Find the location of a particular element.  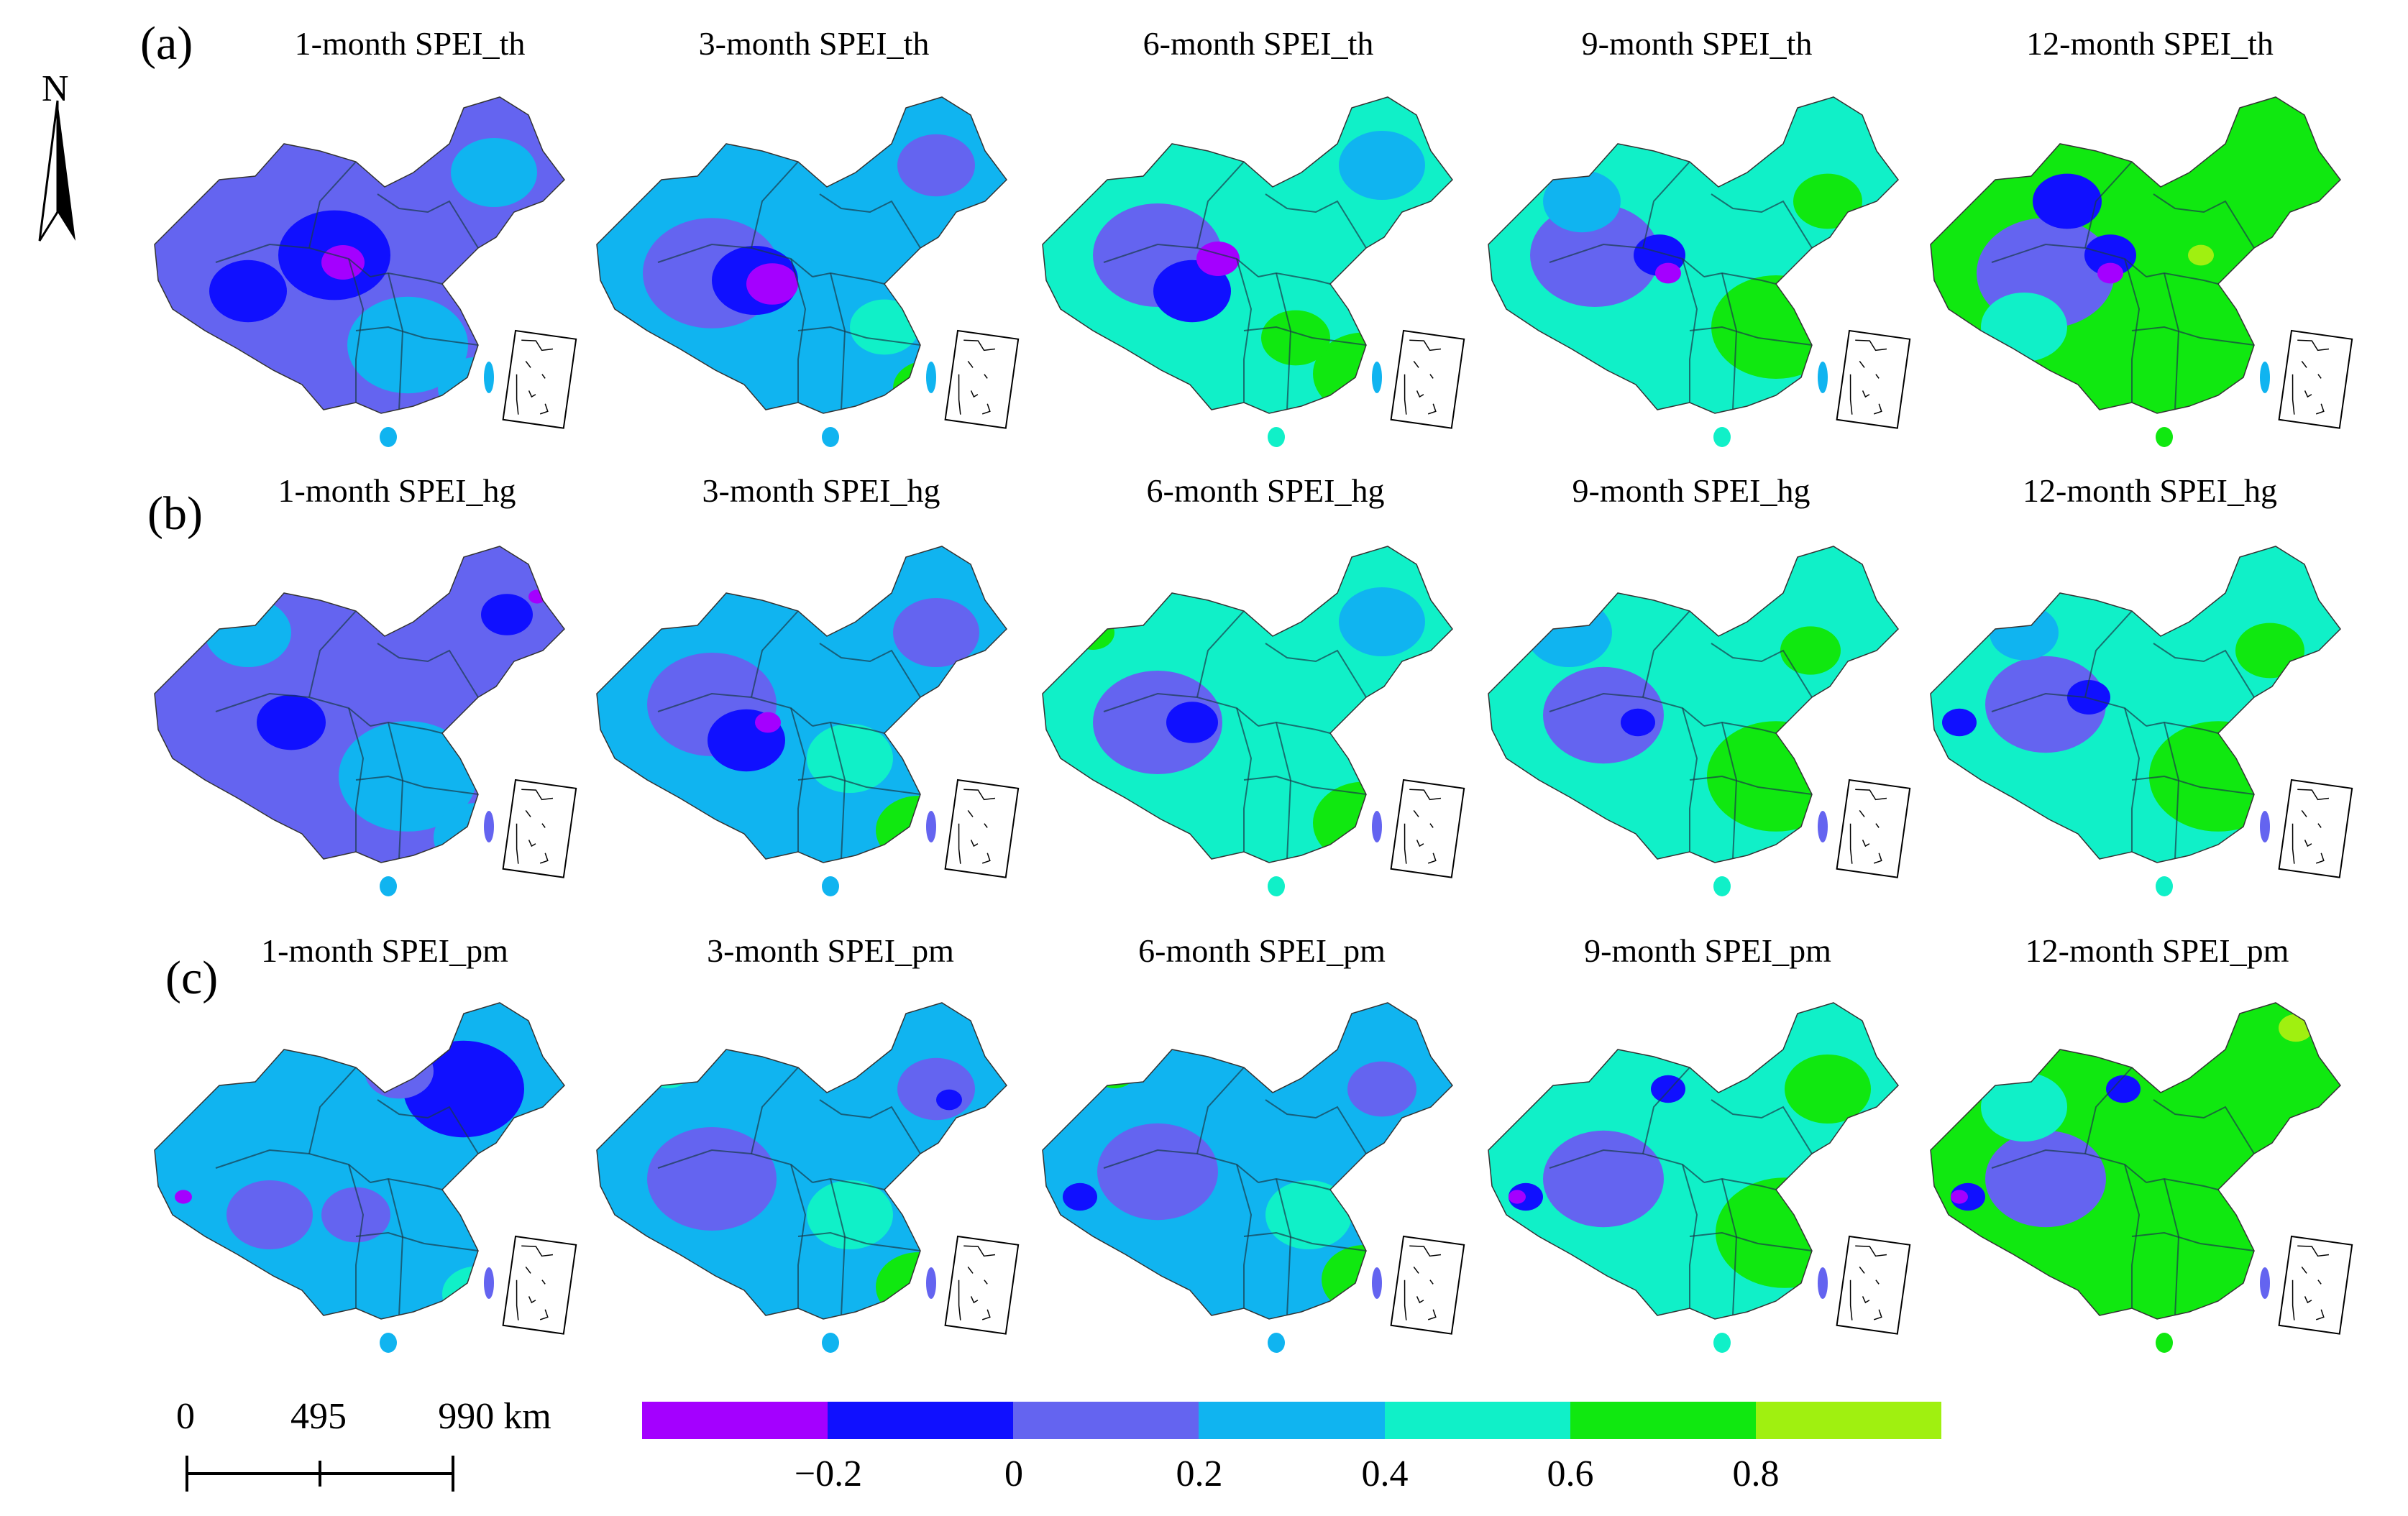

panel-title-9m-hg: 9-month SPEI_hg is located at coordinates (1691, 490).